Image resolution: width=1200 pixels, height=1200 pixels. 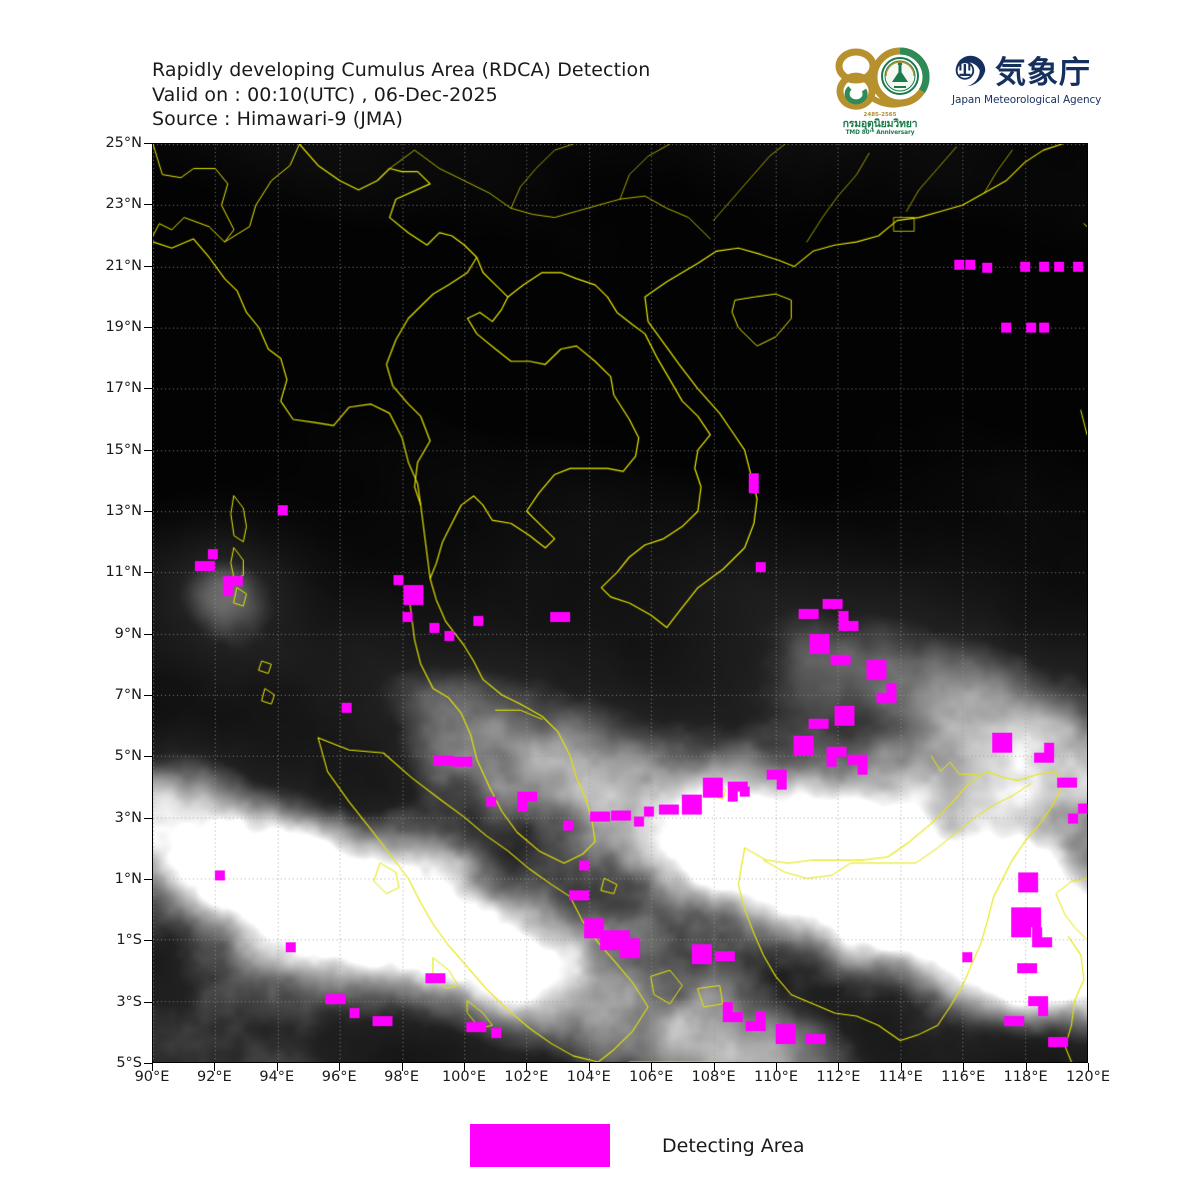 What do you see at coordinates (637, 1145) in the screenshot?
I see `legend: Detecting Area` at bounding box center [637, 1145].